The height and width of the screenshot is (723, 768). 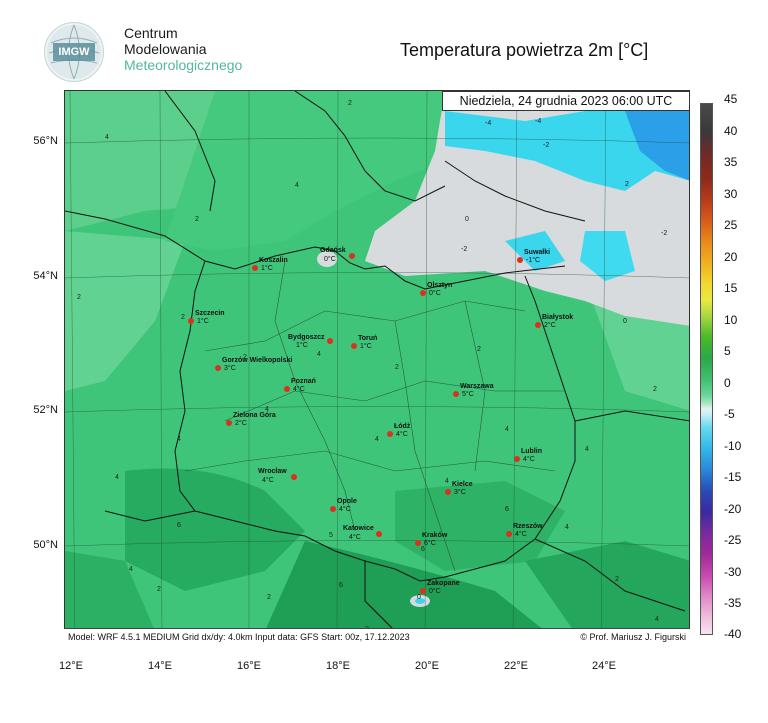 I want to click on lat-label-52: 52°N, so click(x=45, y=410).